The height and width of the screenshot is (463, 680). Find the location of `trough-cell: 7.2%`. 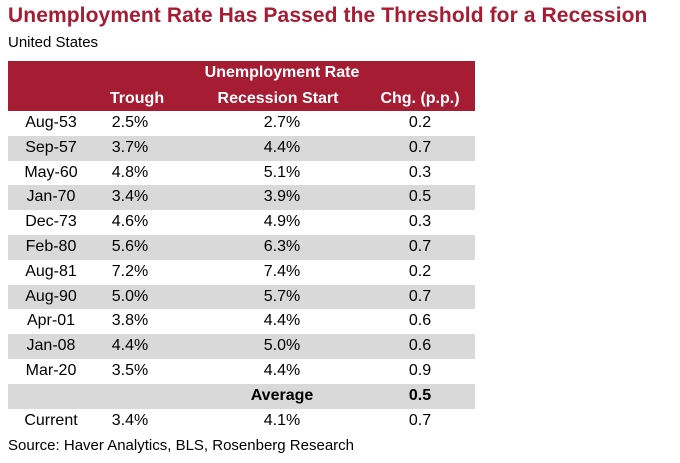

trough-cell: 7.2% is located at coordinates (130, 271).